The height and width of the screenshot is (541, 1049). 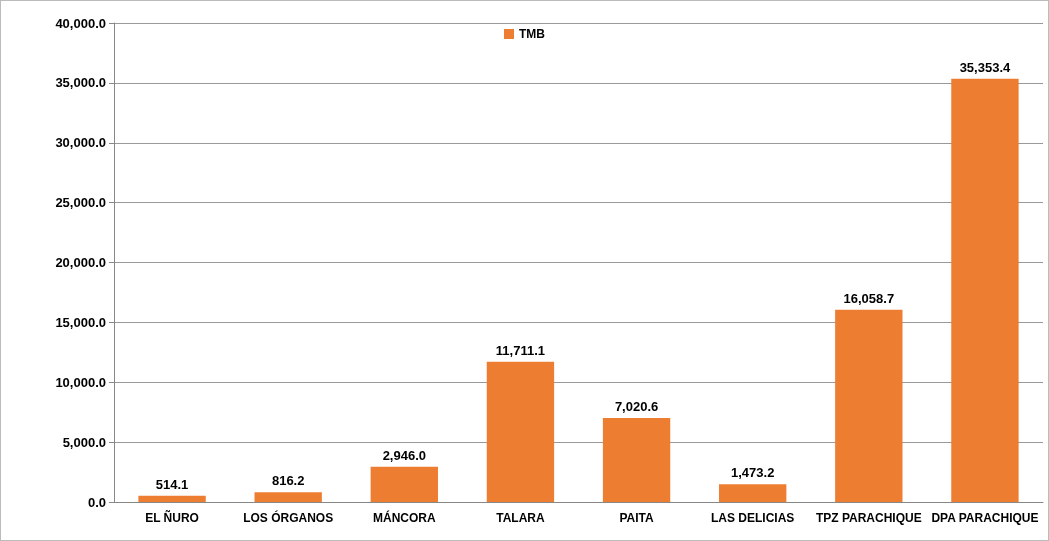 What do you see at coordinates (80, 203) in the screenshot?
I see `y-tick-label: 25,000.0` at bounding box center [80, 203].